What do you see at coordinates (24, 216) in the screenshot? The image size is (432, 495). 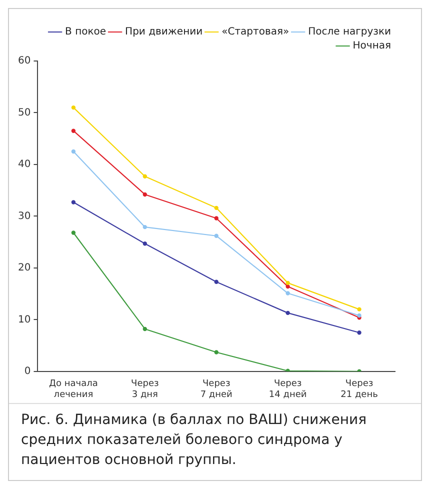 I see `y-tick-label: 30` at bounding box center [24, 216].